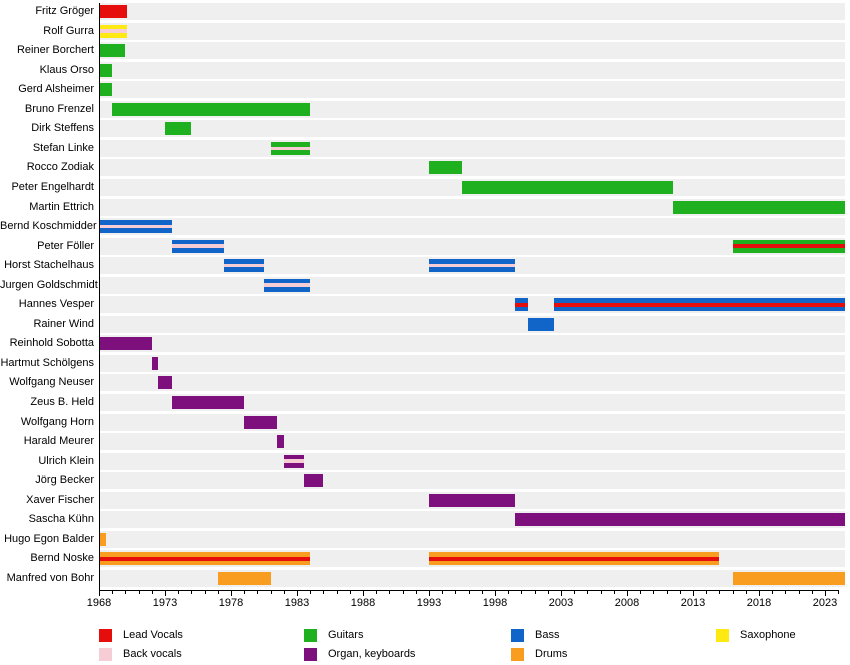 The image size is (850, 665). I want to click on axis-tick-label: 1973, so click(165, 603).